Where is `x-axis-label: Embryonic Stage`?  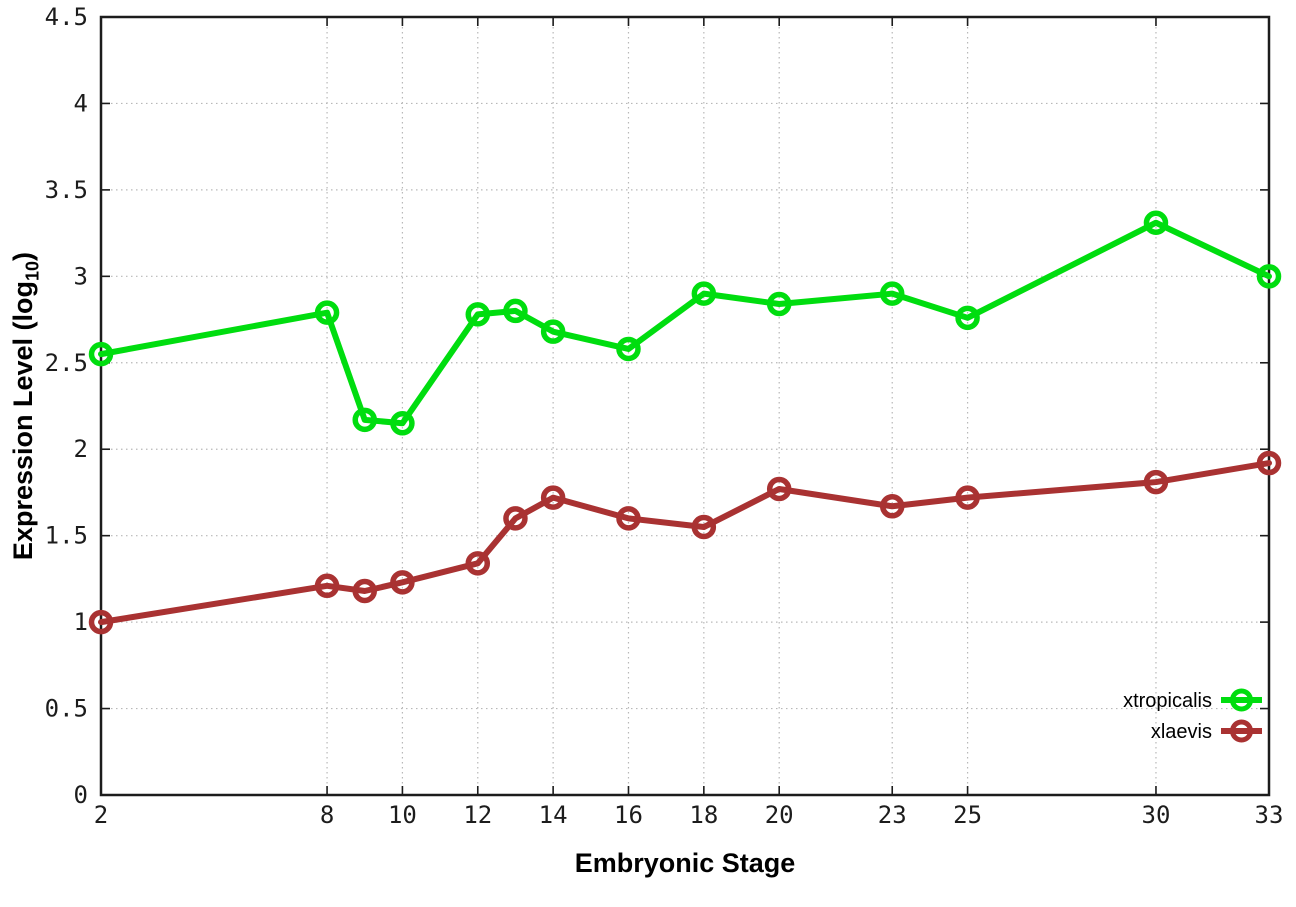
x-axis-label: Embryonic Stage is located at coordinates (685, 863).